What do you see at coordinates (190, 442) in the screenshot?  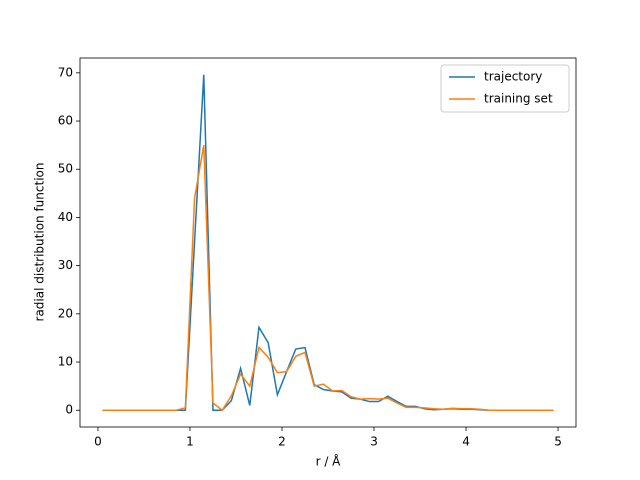 I see `x-tick-label: 1` at bounding box center [190, 442].